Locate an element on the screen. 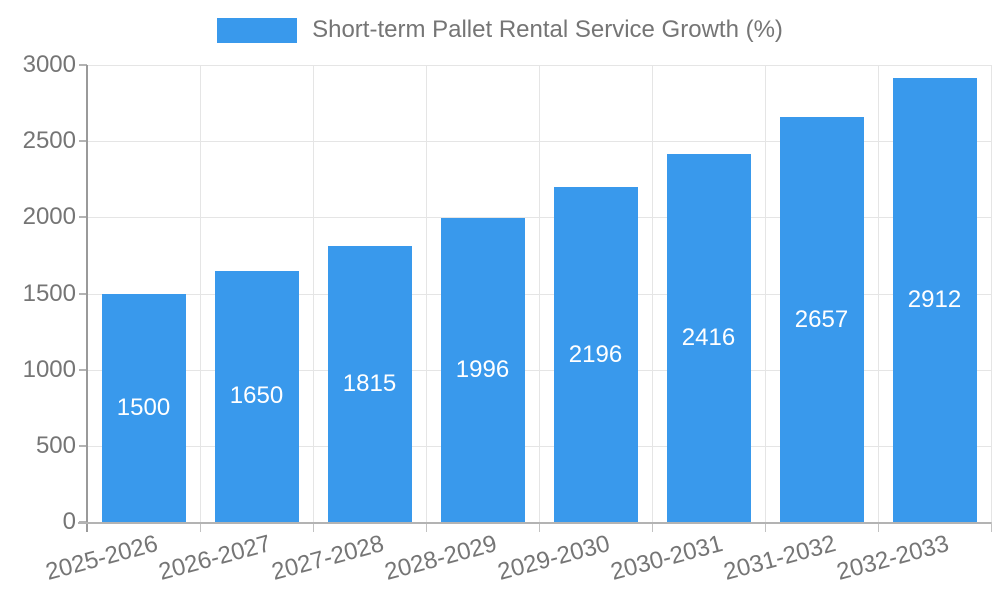  y-axis-tick-label: 0 is located at coordinates (69, 521).